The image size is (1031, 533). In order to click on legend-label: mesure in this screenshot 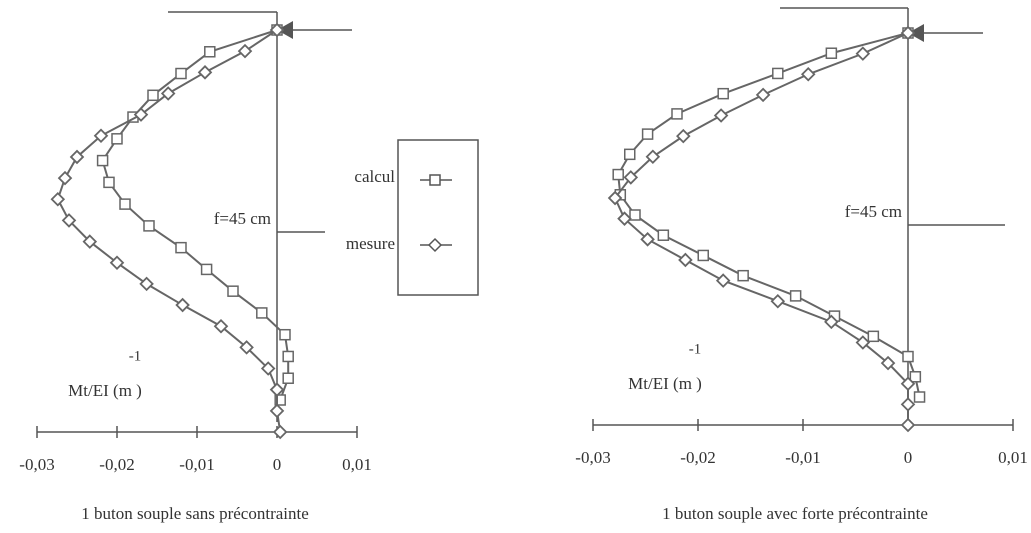, I will do `click(370, 243)`.